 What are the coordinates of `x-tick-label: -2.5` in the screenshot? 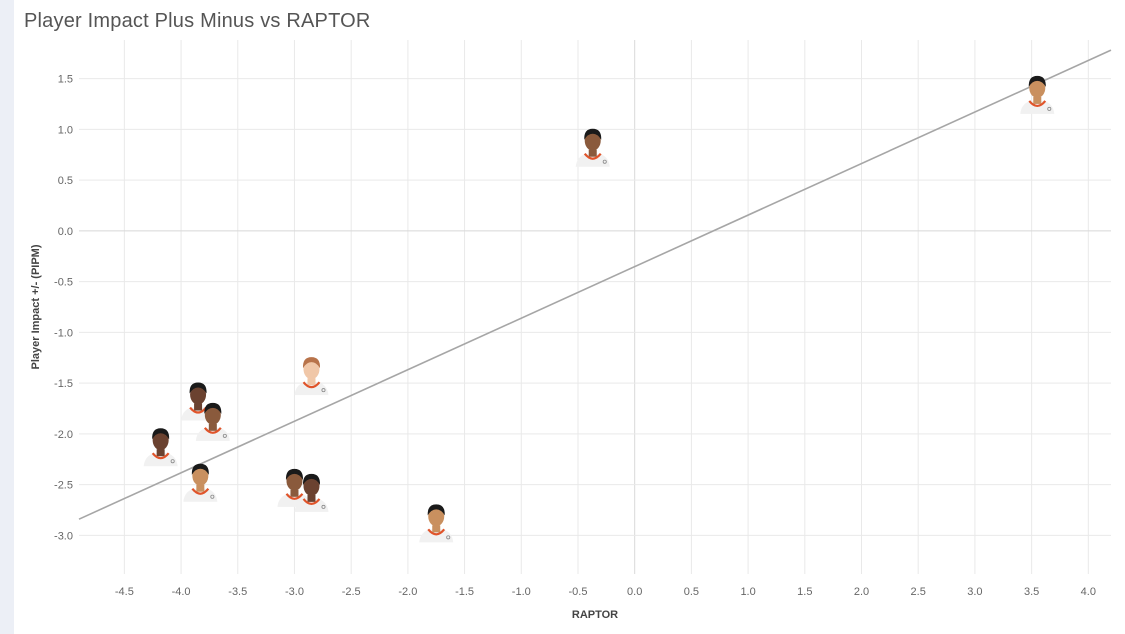 It's located at (351, 592).